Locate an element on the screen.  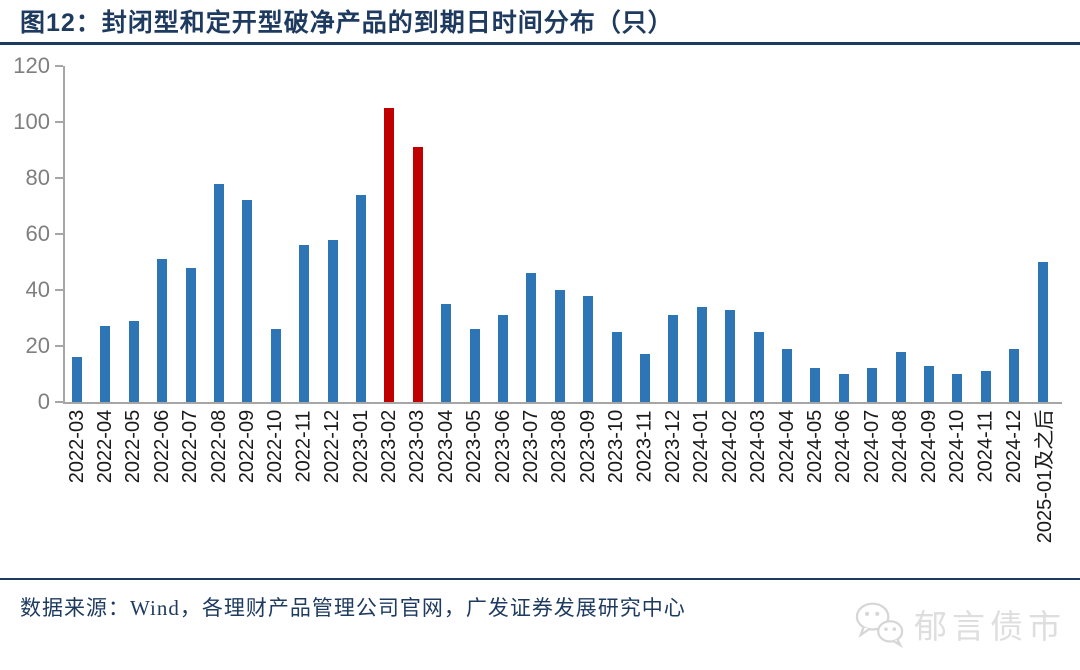
x-axis-label: 2022-08 is located at coordinates (218, 446).